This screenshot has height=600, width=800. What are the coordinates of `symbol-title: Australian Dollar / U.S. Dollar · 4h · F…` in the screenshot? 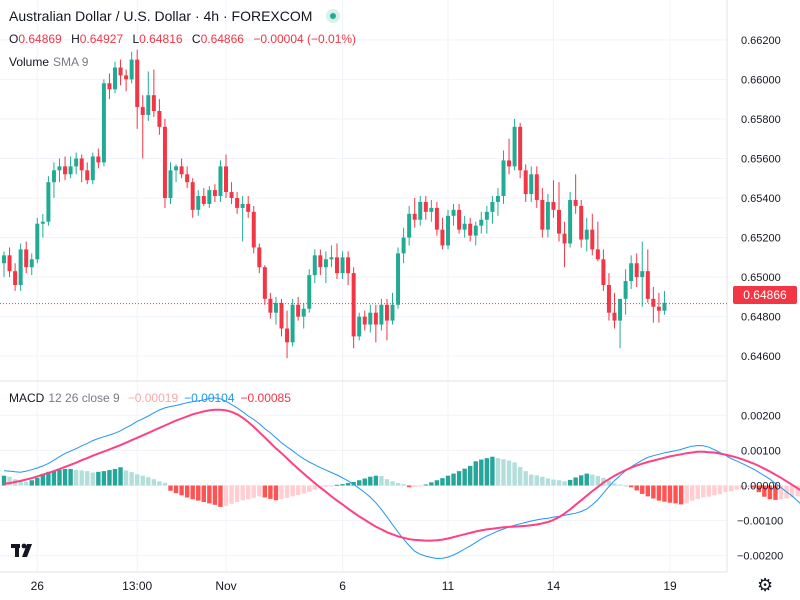 It's located at (161, 16).